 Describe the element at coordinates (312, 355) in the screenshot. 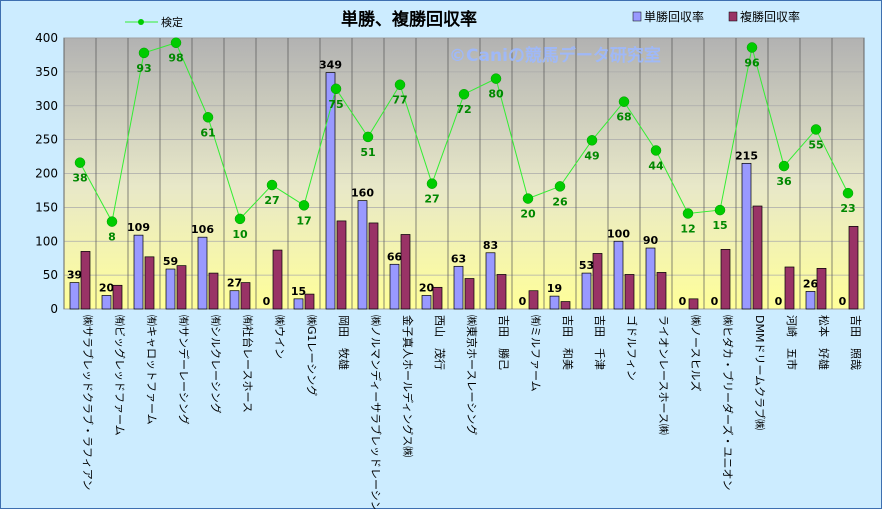

I see `category-label: ㈱G1レーシング` at that location.